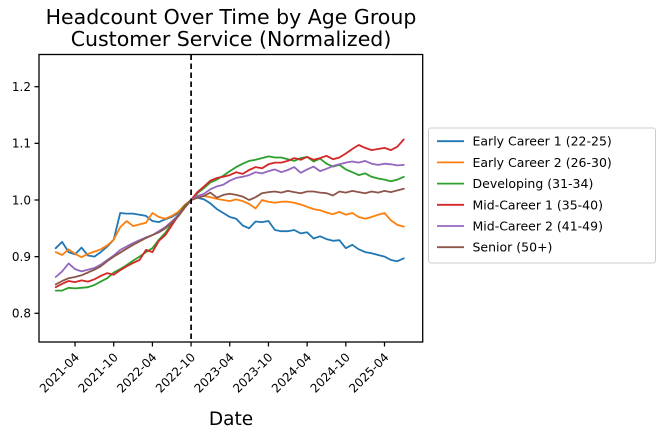  I want to click on legend-entry: Senior (50+), so click(494, 247).